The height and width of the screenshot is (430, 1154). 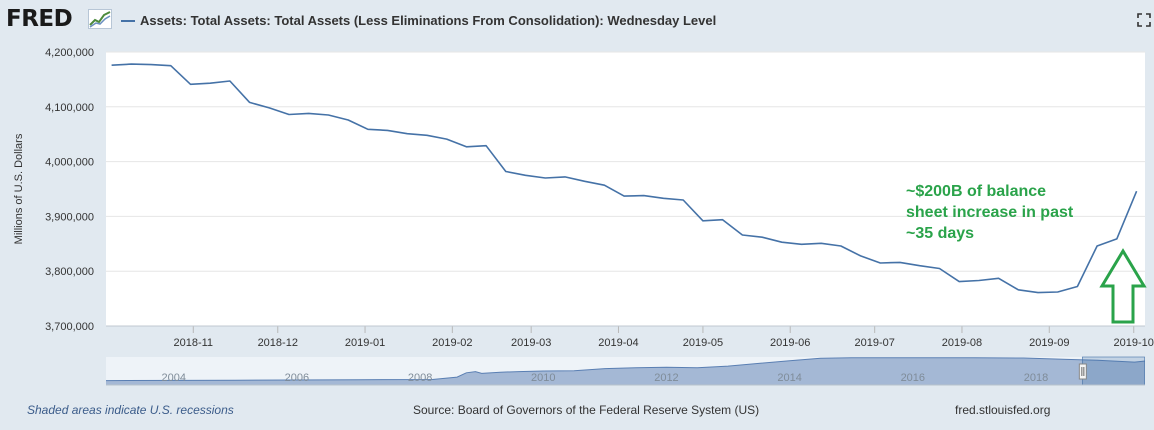 I want to click on site-link: fred.stlouisfed.org, so click(x=1003, y=410).